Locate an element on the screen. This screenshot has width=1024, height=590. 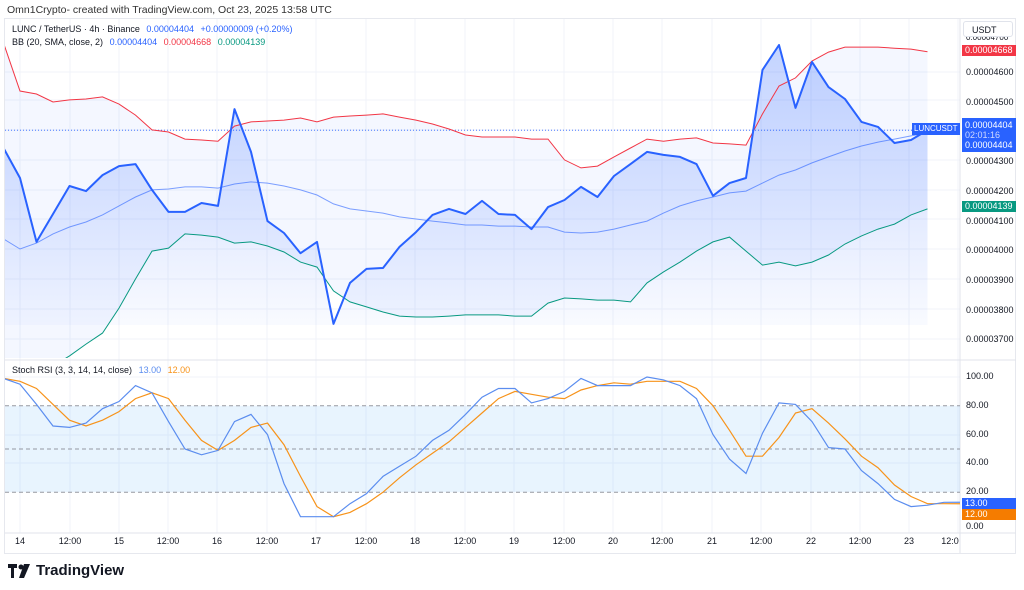
symbol-title: LUNC / TetherUS · 4h · Binance is located at coordinates (76, 29).